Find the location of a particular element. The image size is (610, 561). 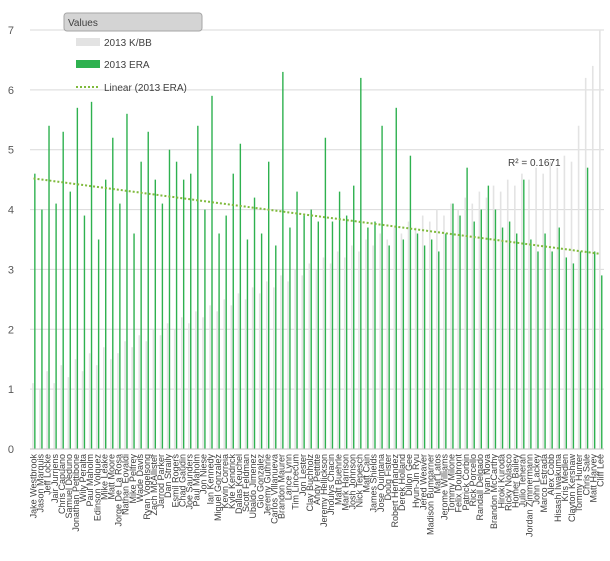

x-tick-label: Scott Feldman is located at coordinates (246, 483).